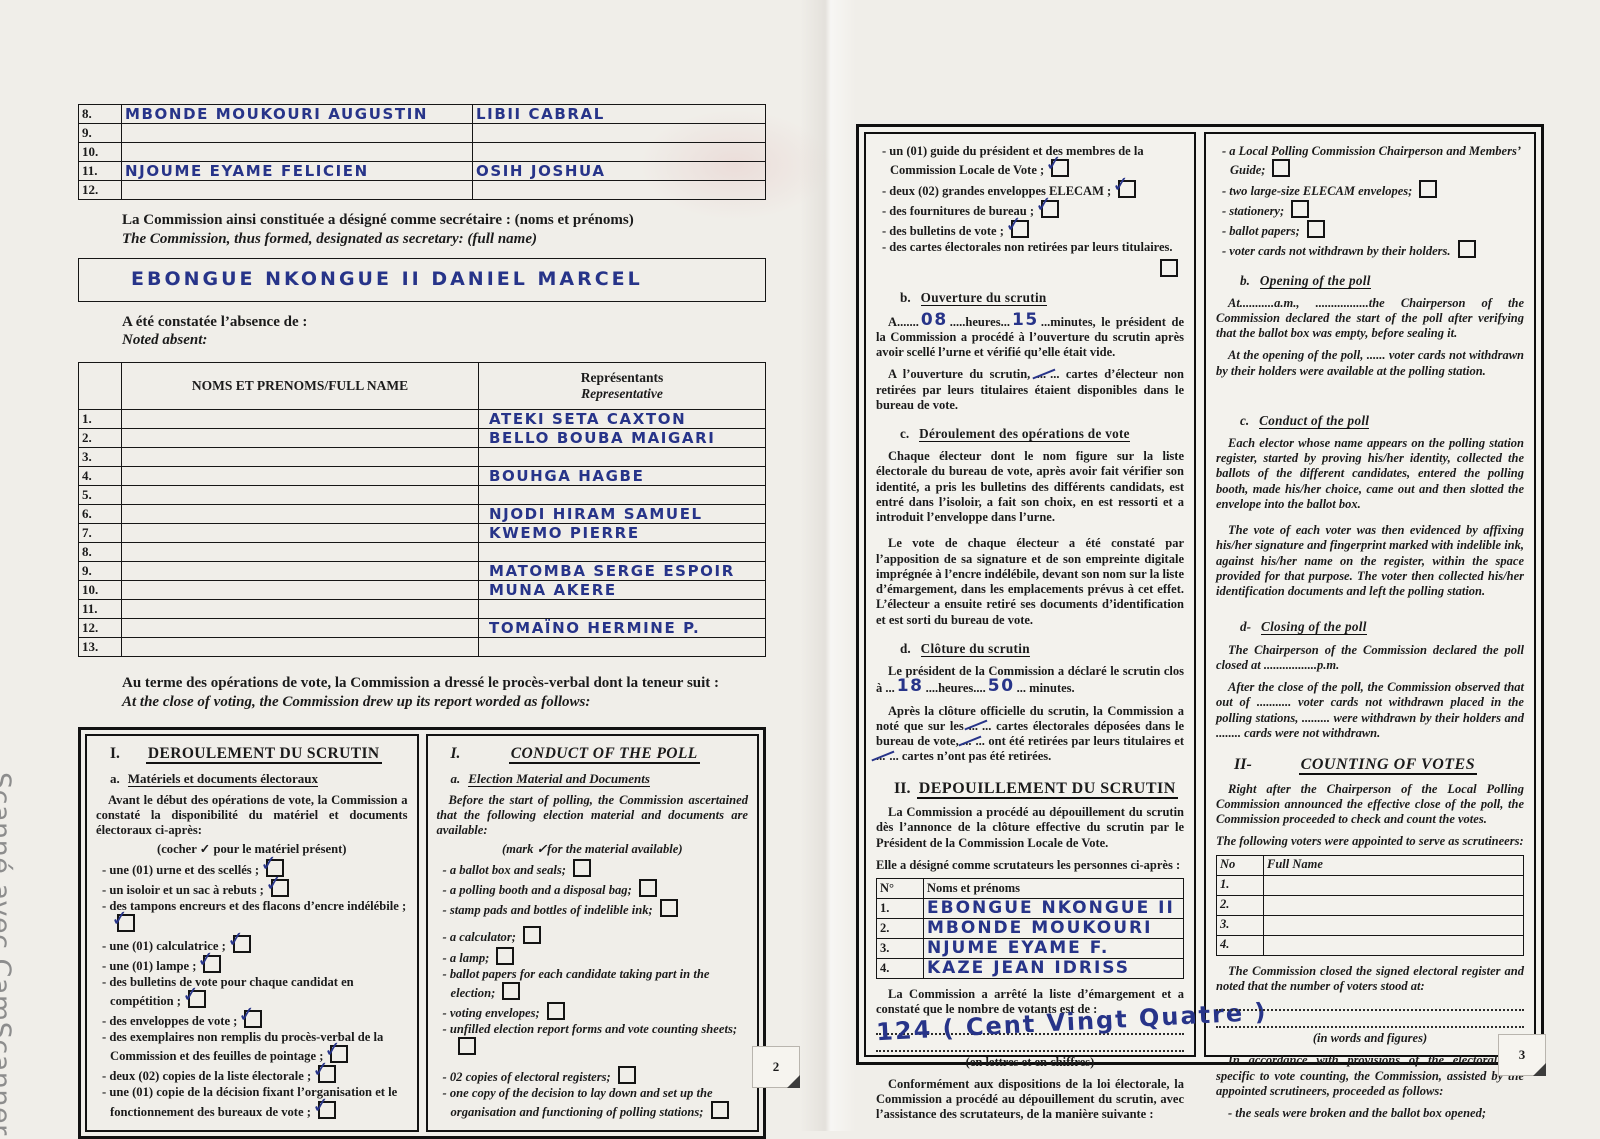 Image resolution: width=1600 pixels, height=1139 pixels. Describe the element at coordinates (958, 210) in the screenshot. I see `checklist-label: - des fournitures de bureau ;` at that location.